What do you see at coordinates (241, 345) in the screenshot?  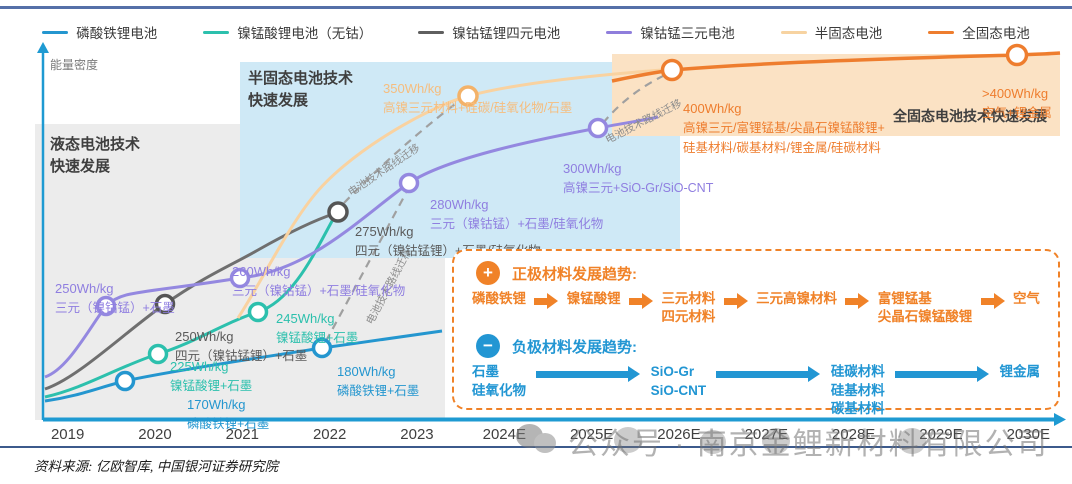 I see `point-label-250-quad: 250Wh/kg 四元（镍钴锰锂）+石墨` at bounding box center [241, 345].